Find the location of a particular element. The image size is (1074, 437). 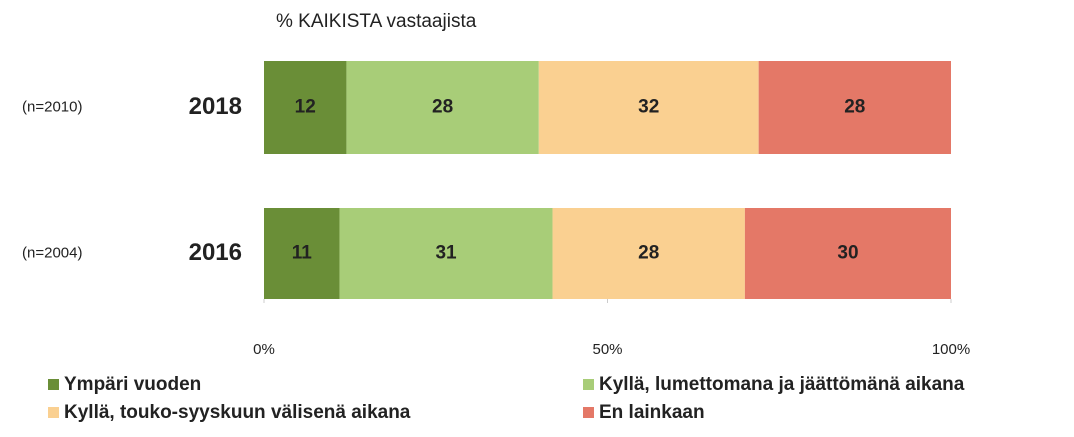

data-label: 30 is located at coordinates (847, 253).